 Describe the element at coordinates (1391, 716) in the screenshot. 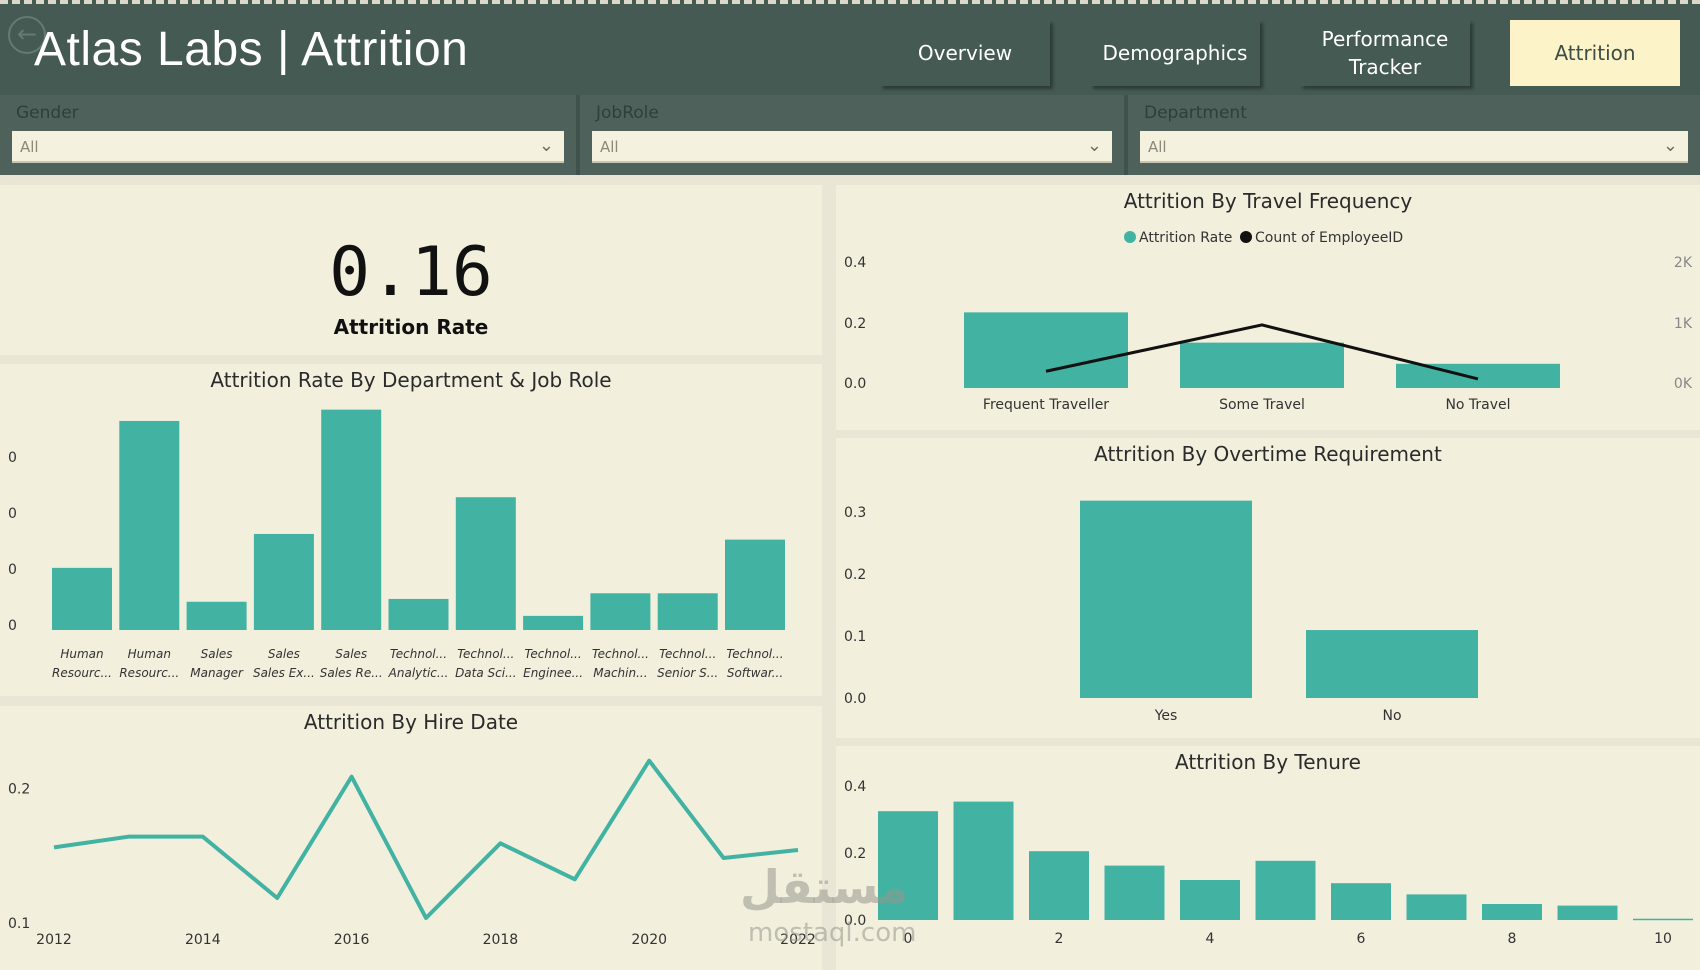

I see `x-tick-label: No` at that location.